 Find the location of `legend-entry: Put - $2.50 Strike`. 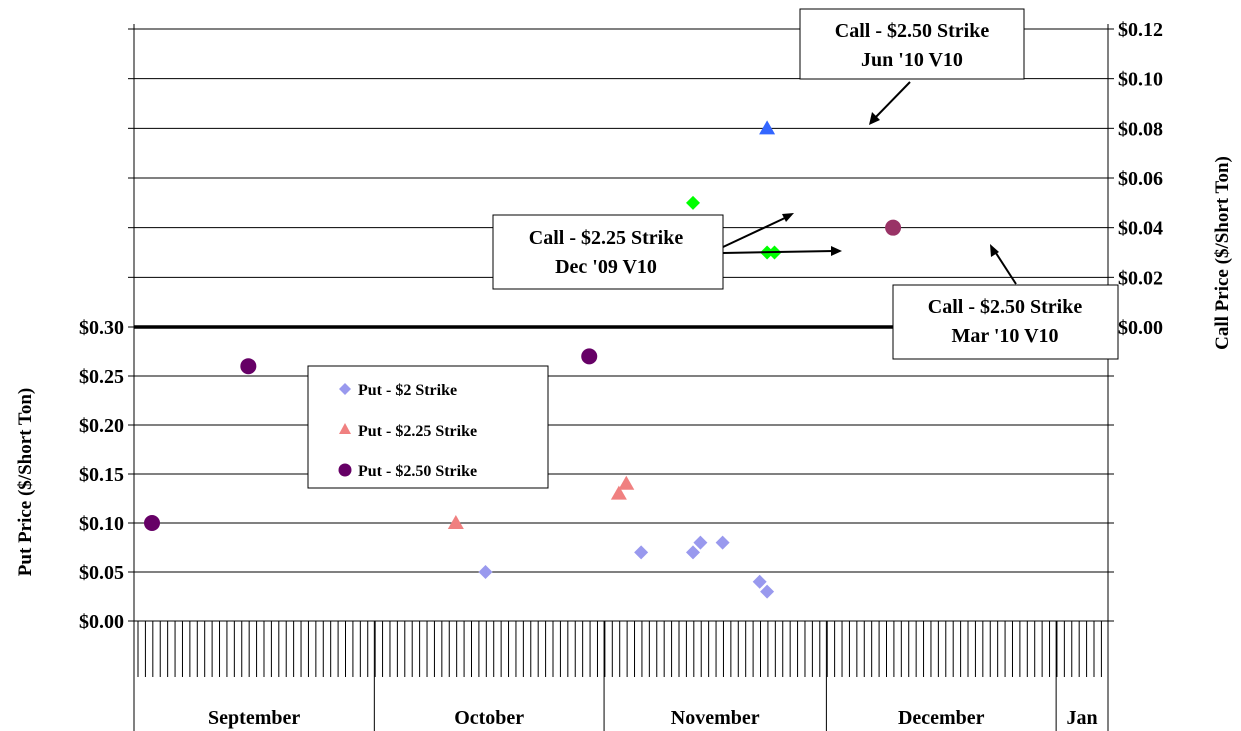

legend-entry: Put - $2.50 Strike is located at coordinates (417, 471).